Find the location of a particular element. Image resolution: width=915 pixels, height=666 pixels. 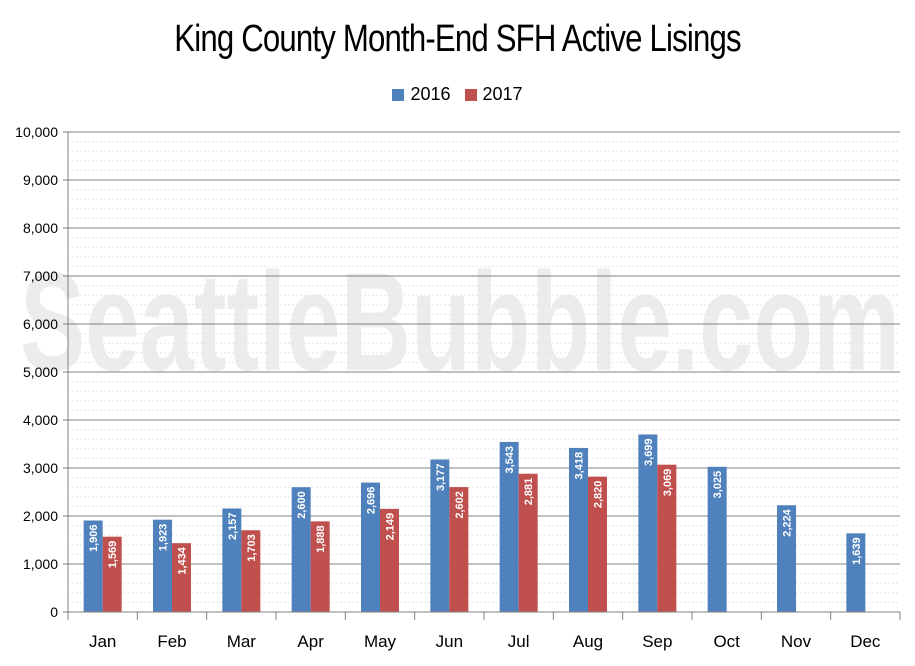

data-label-2016-apr: 2,600 is located at coordinates (302, 505).